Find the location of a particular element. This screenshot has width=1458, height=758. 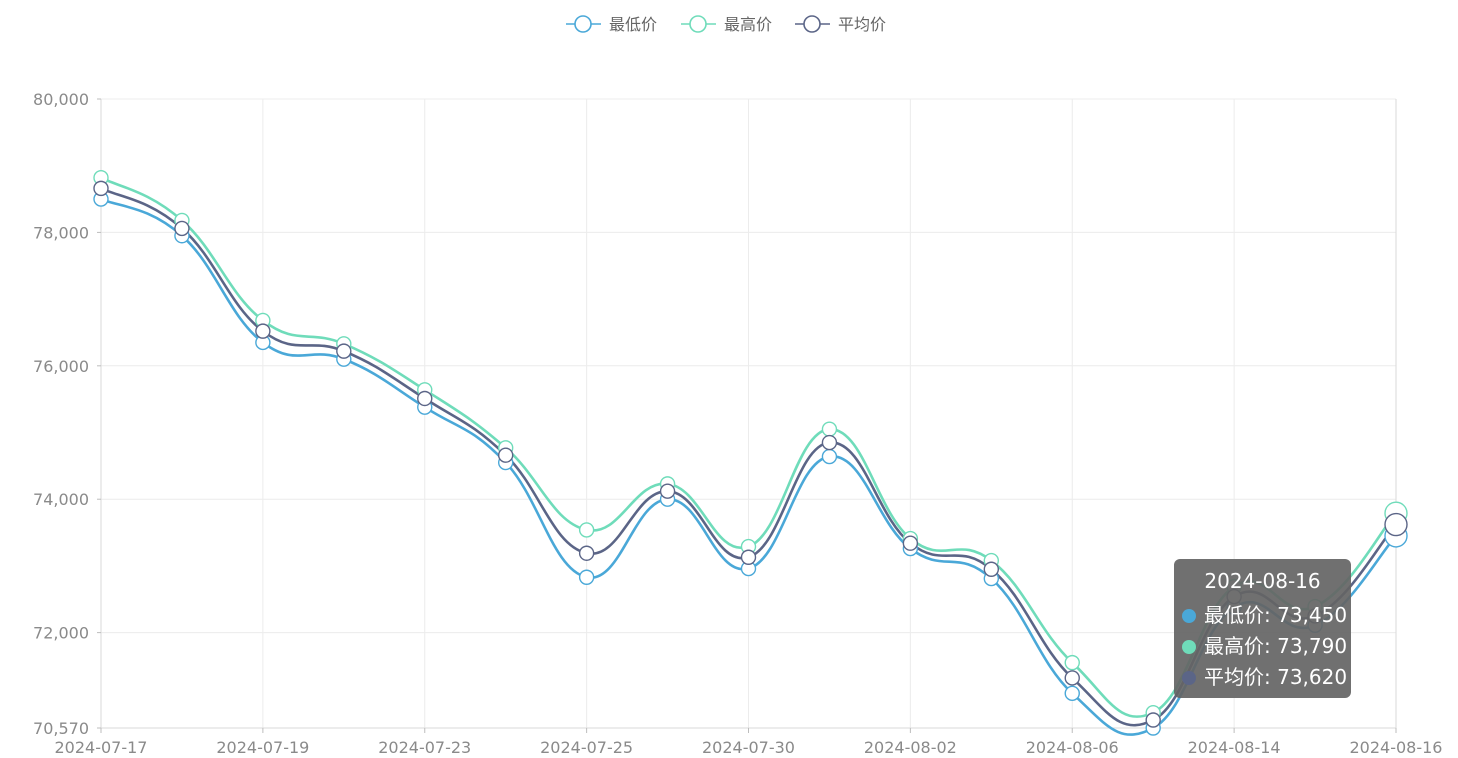

x-tick-label: 2024-08-02 is located at coordinates (910, 746).